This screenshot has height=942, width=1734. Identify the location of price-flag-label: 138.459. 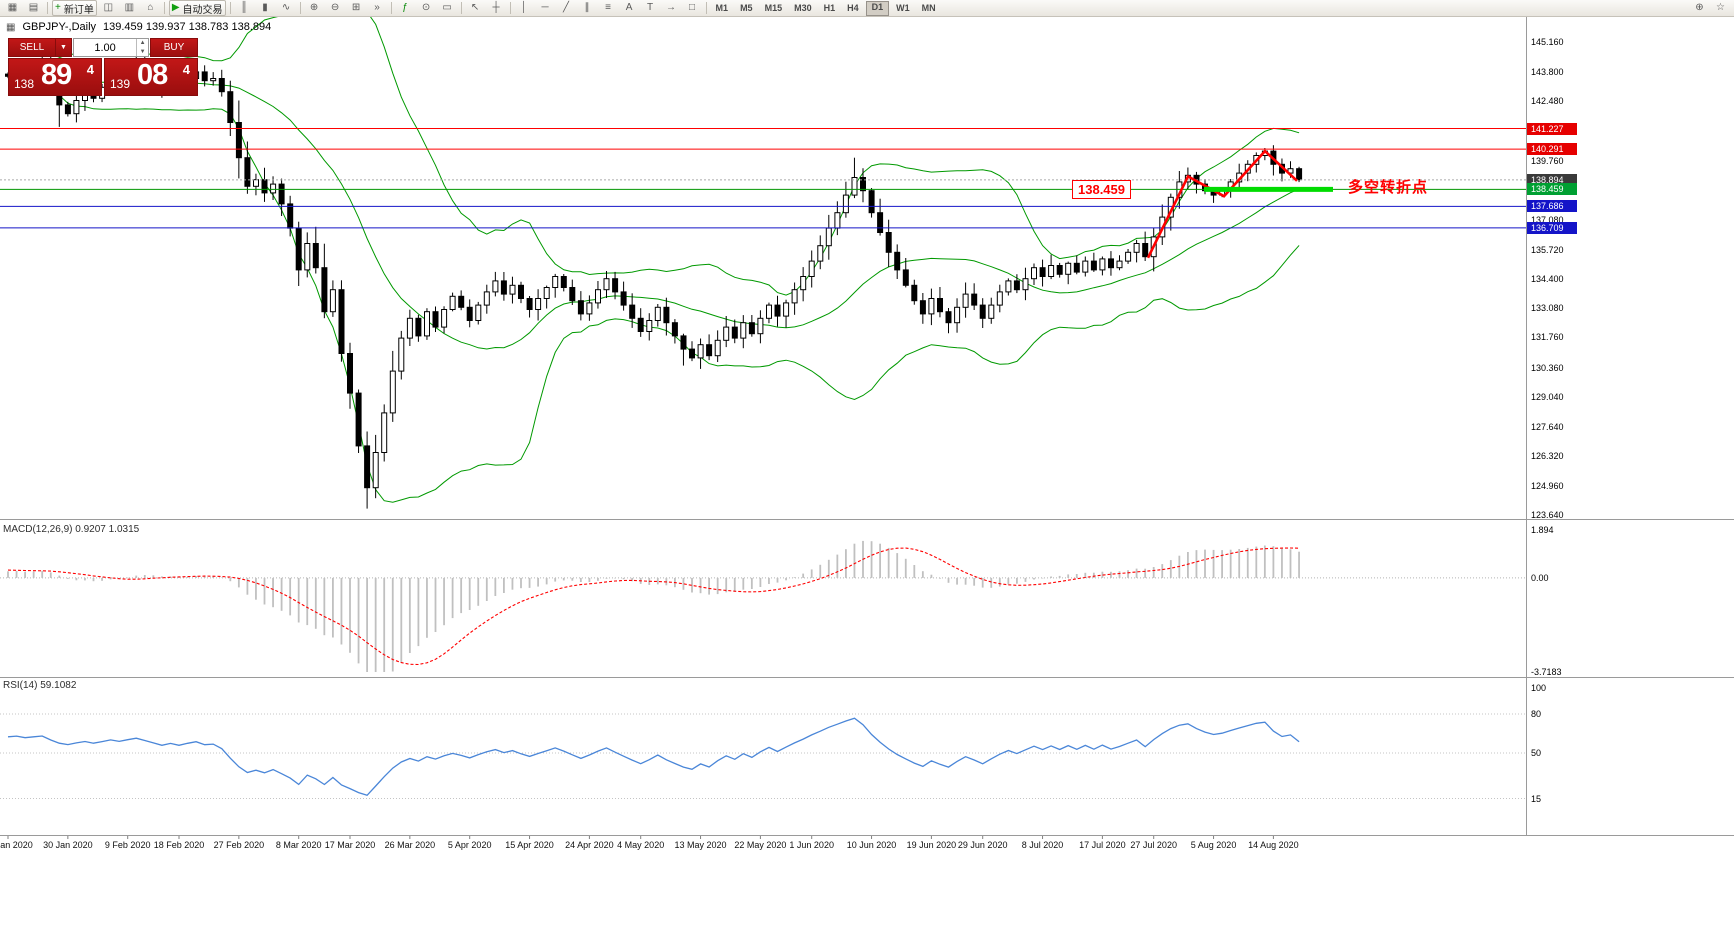
(1101, 190).